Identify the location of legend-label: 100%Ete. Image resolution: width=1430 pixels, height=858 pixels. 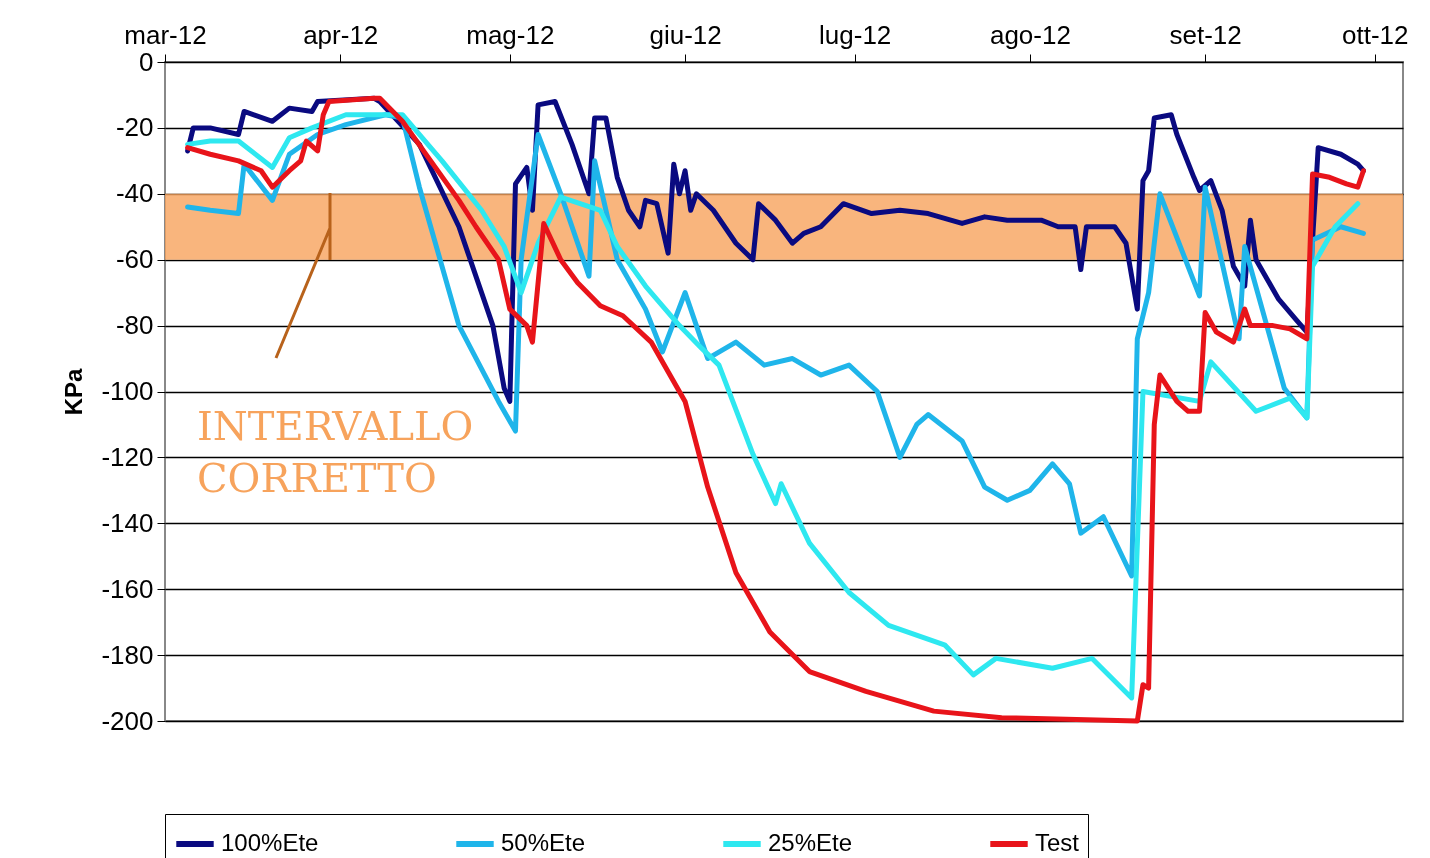
(270, 842).